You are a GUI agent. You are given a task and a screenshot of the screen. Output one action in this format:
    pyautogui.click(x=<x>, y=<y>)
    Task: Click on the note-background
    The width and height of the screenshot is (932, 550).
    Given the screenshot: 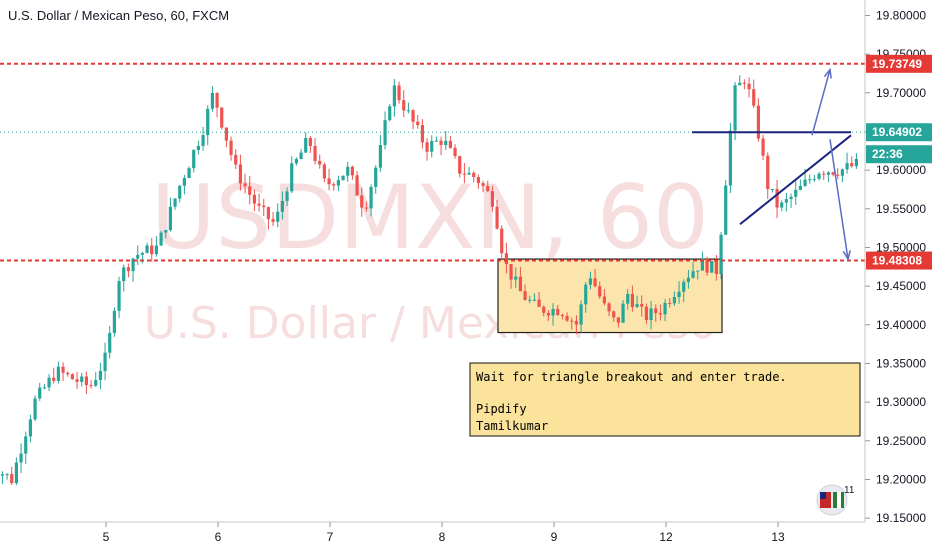 What is the action you would take?
    pyautogui.click(x=665, y=399)
    